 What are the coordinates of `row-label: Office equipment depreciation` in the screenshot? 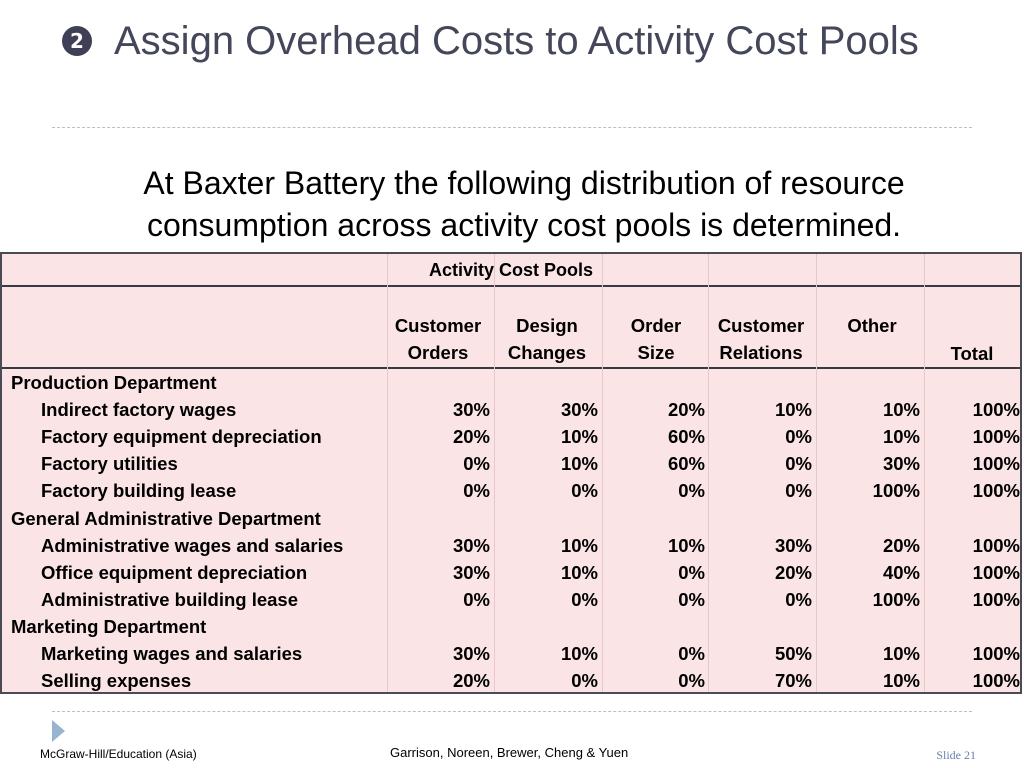 It's located at (174, 572).